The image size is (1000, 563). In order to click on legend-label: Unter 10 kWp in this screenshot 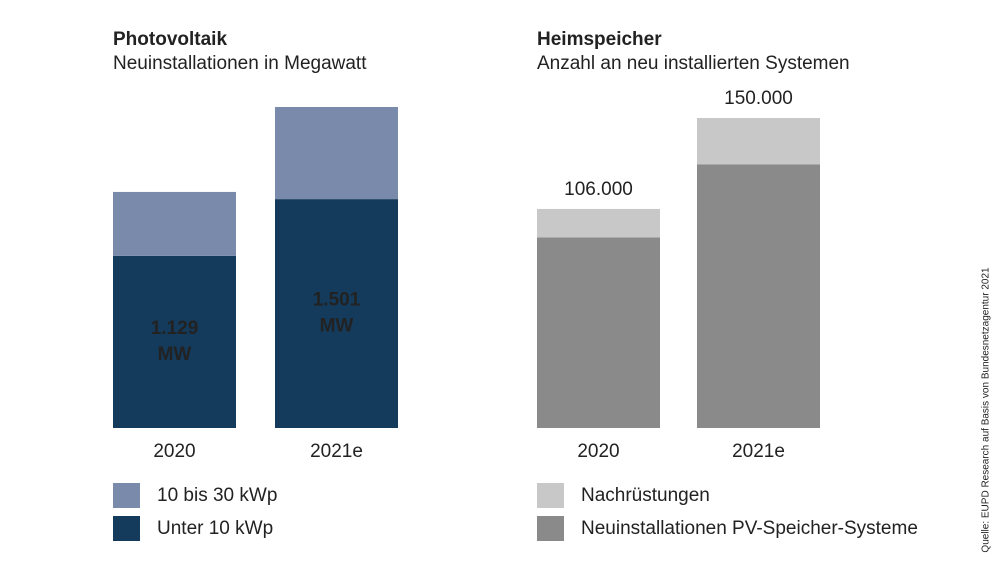, I will do `click(215, 528)`.